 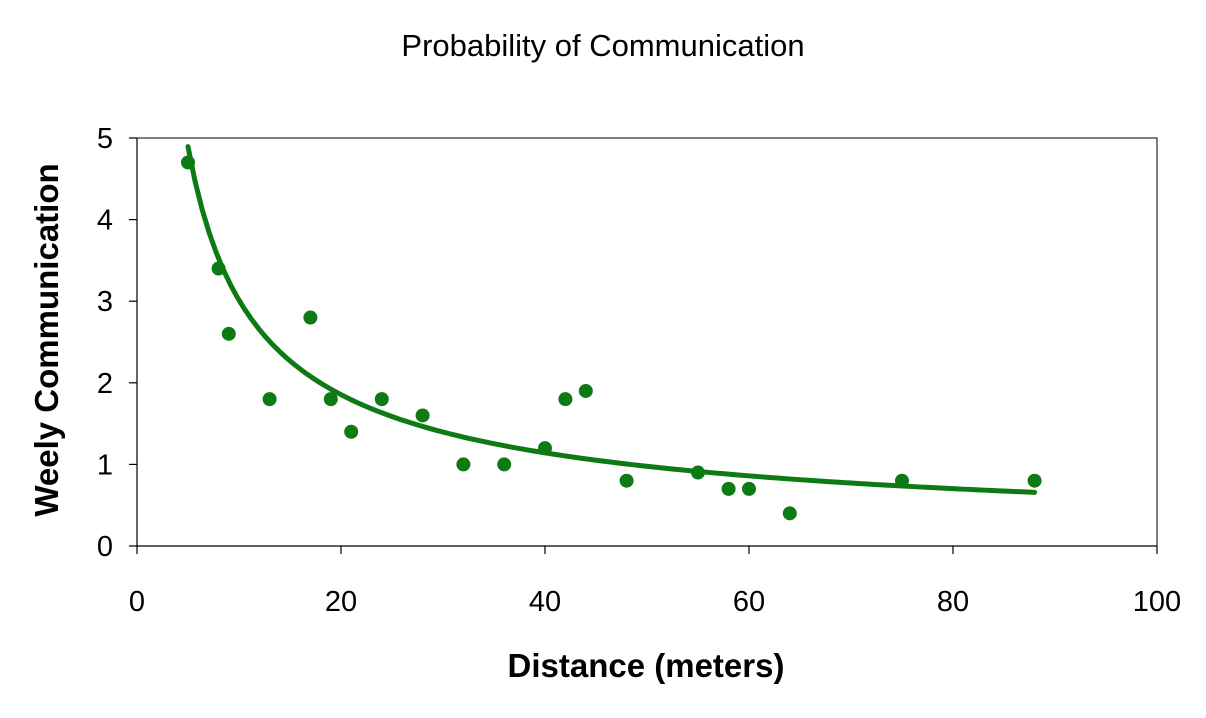 What do you see at coordinates (46, 339) in the screenshot?
I see `y-axis-label: Weely Communication` at bounding box center [46, 339].